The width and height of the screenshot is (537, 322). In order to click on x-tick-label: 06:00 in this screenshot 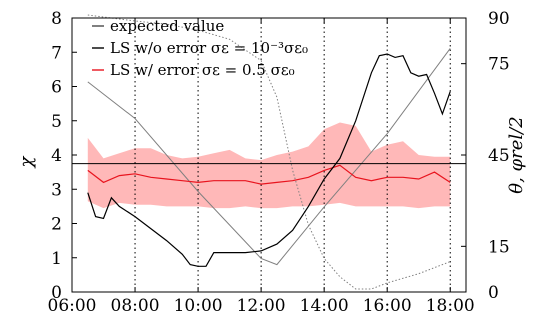, I will do `click(72, 306)`.